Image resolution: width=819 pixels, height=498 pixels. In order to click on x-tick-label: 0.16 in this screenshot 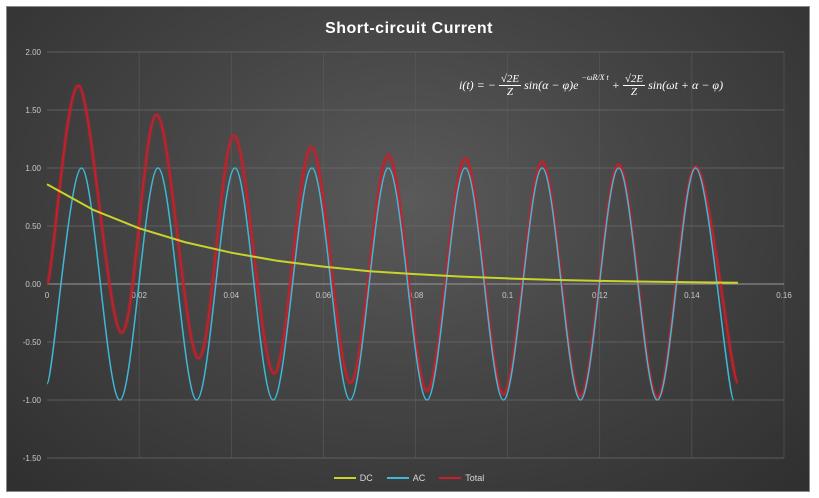, I will do `click(784, 295)`.